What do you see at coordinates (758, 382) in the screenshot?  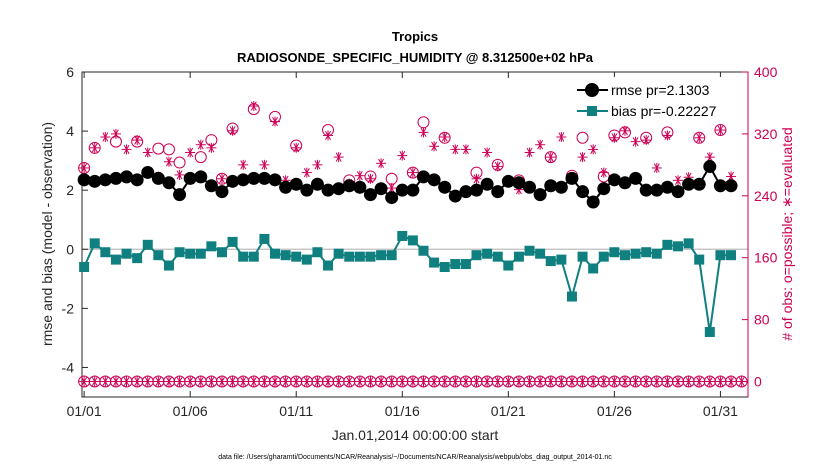 I see `y-tick-label-right: 0` at bounding box center [758, 382].